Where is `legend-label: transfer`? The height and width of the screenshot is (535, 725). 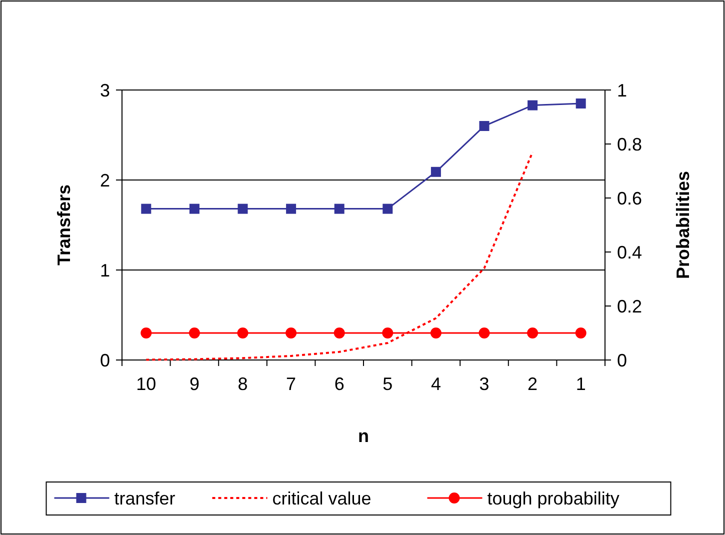 legend-label: transfer is located at coordinates (145, 498).